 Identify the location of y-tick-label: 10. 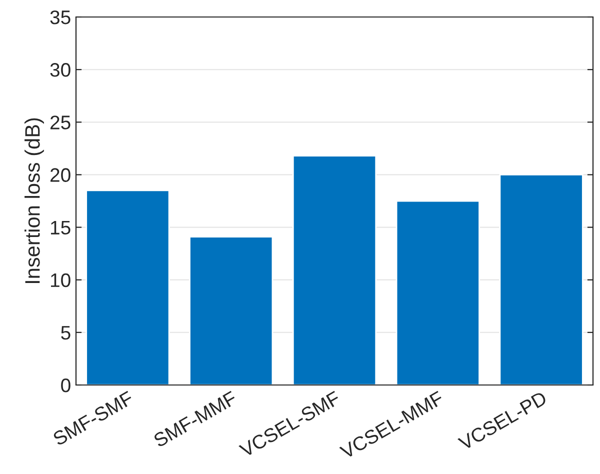
(60, 280).